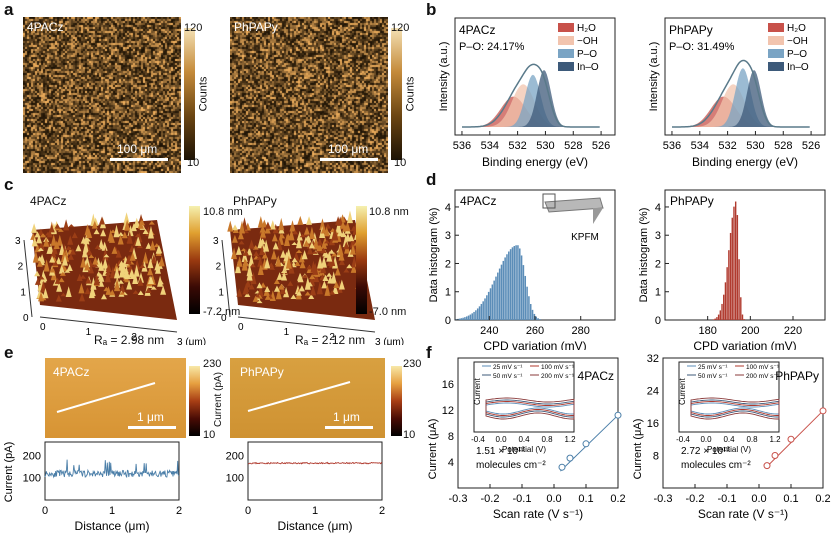 The width and height of the screenshot is (833, 534). Describe the element at coordinates (535, 255) in the screenshot. I see `hist-frame-4pacz` at that location.